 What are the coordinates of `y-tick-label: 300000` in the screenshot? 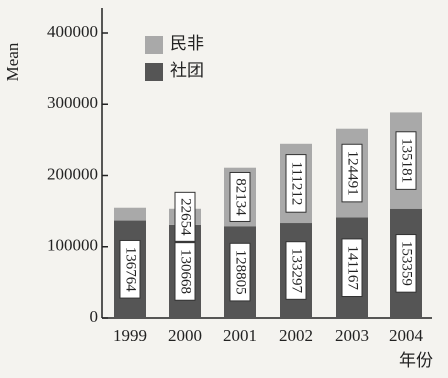 It's located at (72, 102).